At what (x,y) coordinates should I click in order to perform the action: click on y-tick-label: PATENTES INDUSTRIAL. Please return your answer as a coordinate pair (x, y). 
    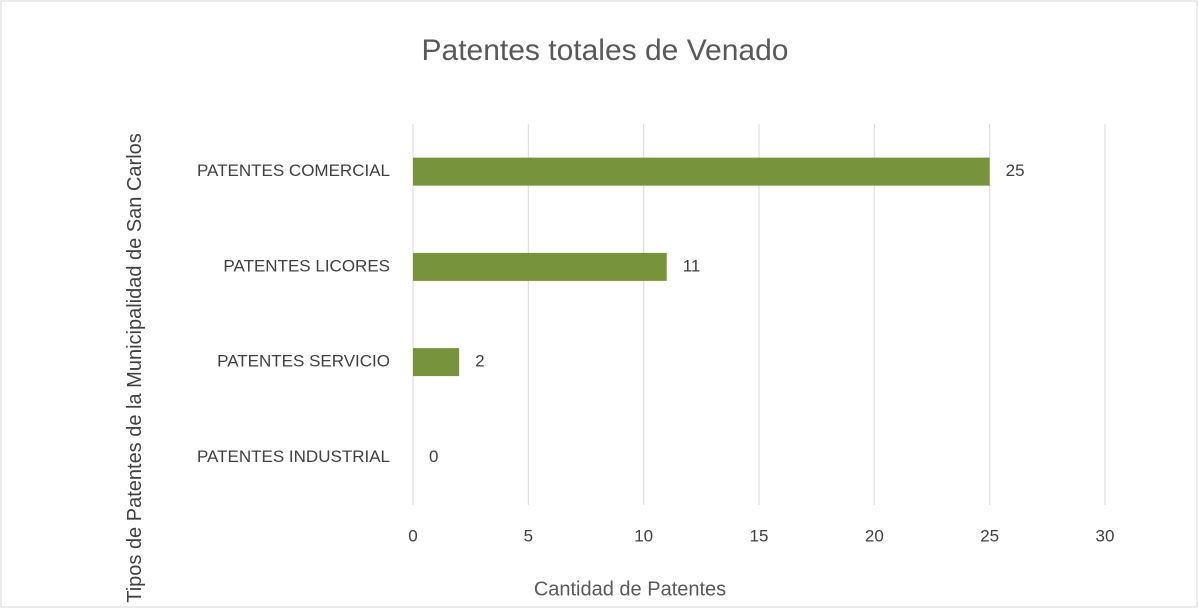
    Looking at the image, I should click on (293, 456).